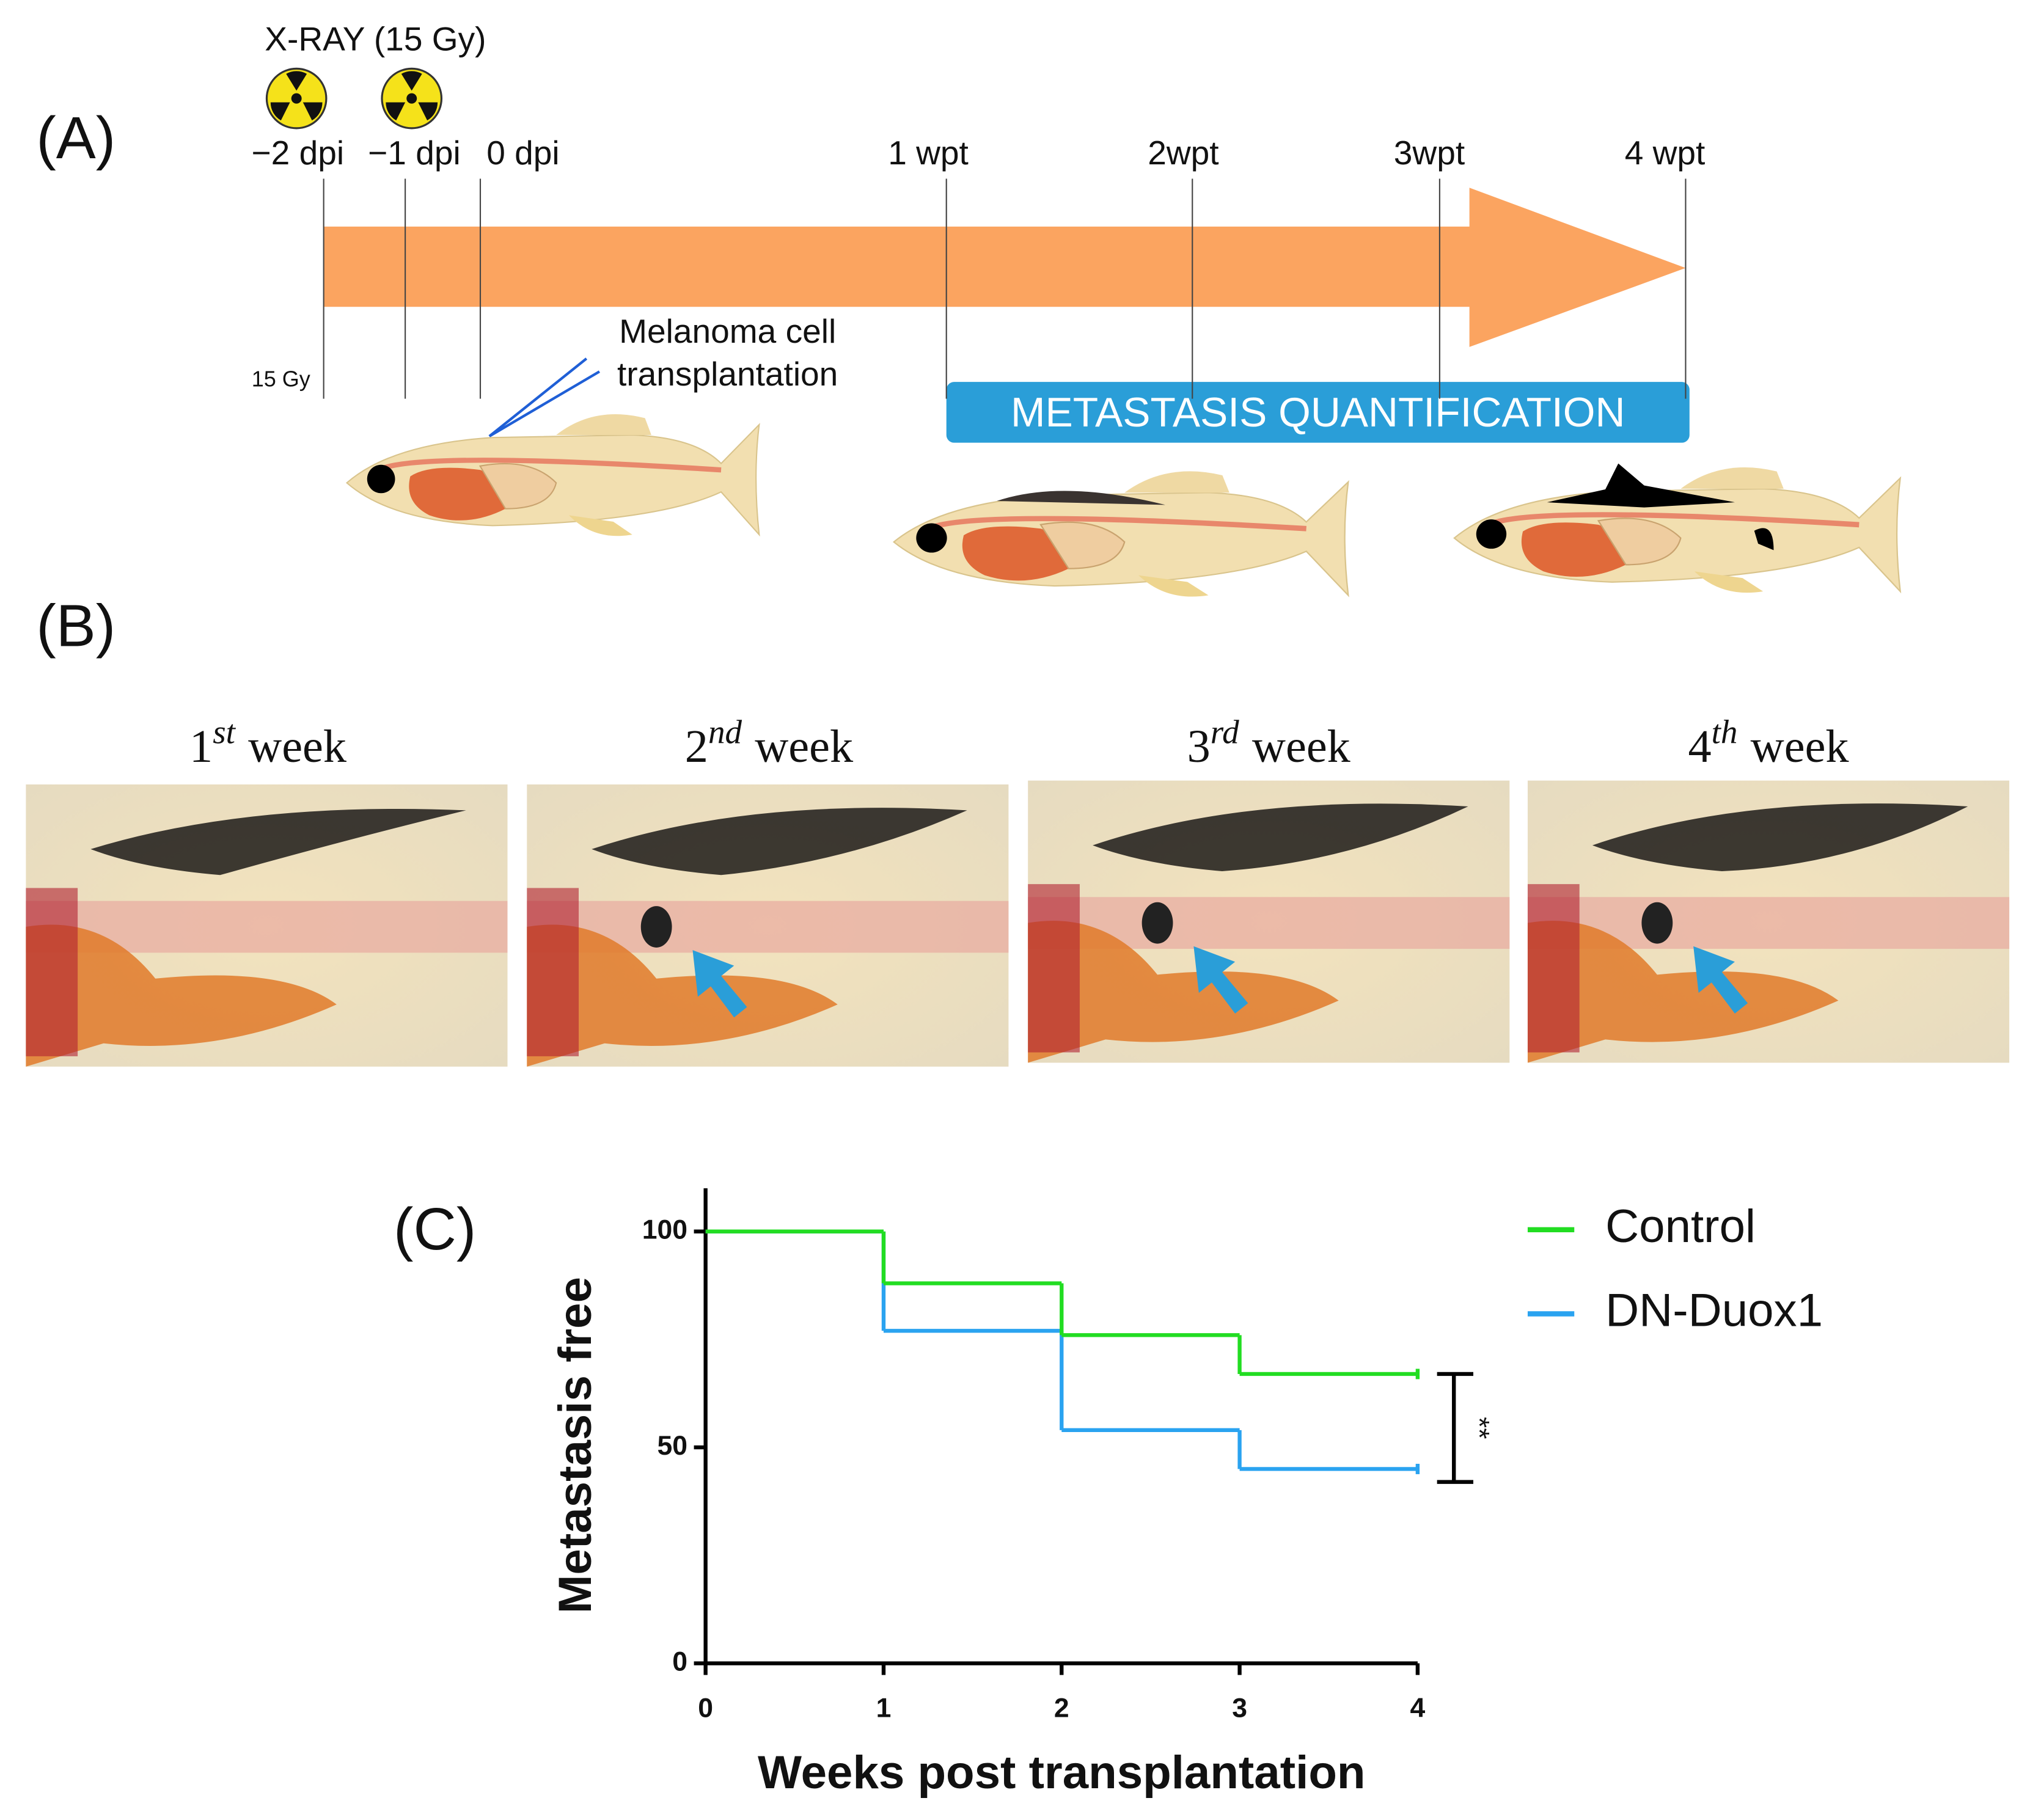 The image size is (2030, 1820). I want to click on week-label: 1st week, so click(268, 742).